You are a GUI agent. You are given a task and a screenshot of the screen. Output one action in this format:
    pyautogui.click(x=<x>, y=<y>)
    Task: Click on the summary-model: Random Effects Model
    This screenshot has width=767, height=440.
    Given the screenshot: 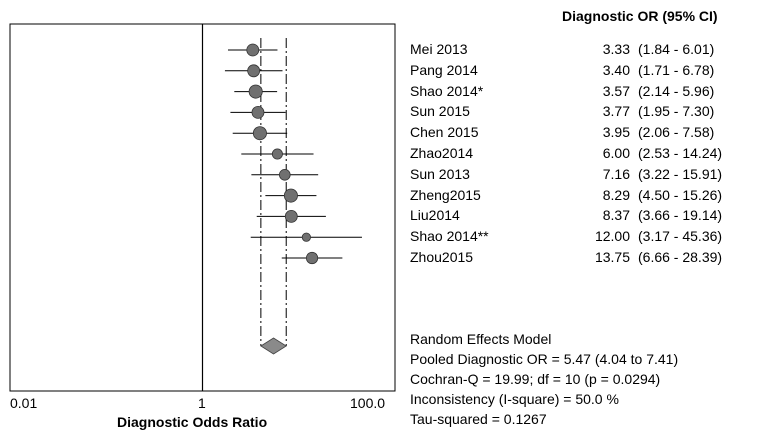 What is the action you would take?
    pyautogui.click(x=481, y=339)
    